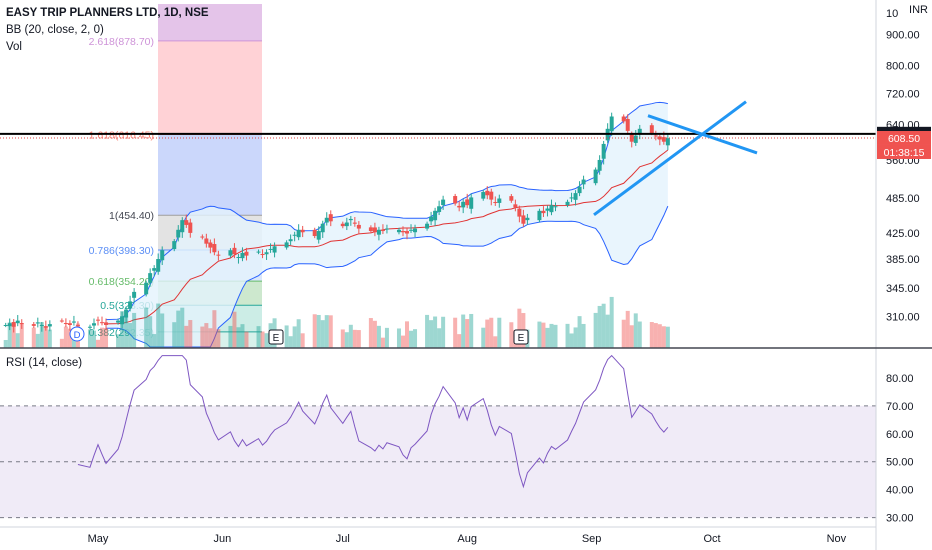  What do you see at coordinates (107, 13) in the screenshot?
I see `symbol-legend: EASY TRIP PLANNERS LTD, 1D, NSE` at bounding box center [107, 13].